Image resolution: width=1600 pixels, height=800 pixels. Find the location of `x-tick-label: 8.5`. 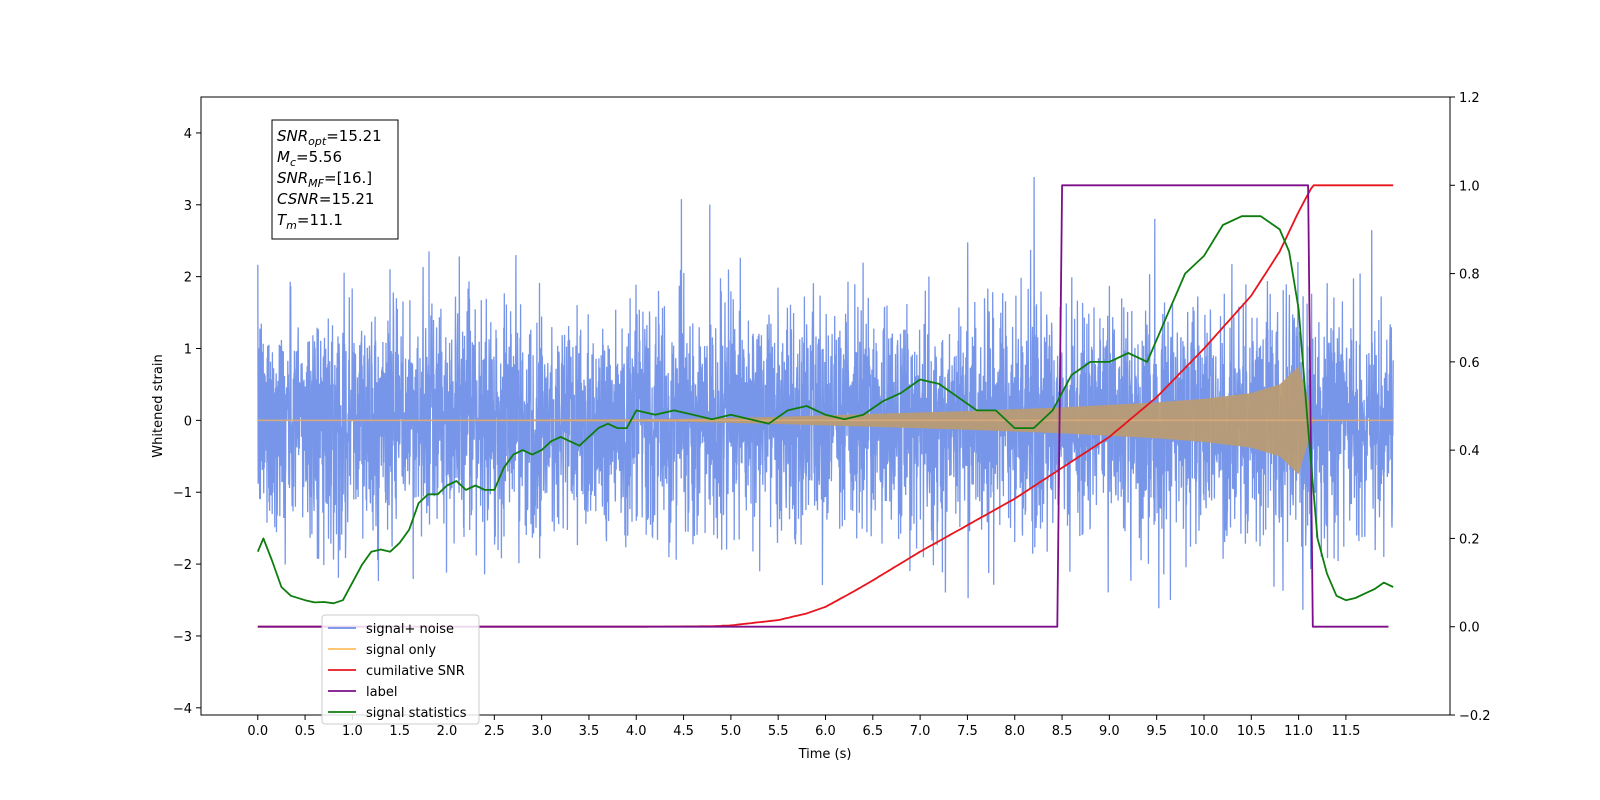

x-tick-label: 8.5 is located at coordinates (1062, 731).